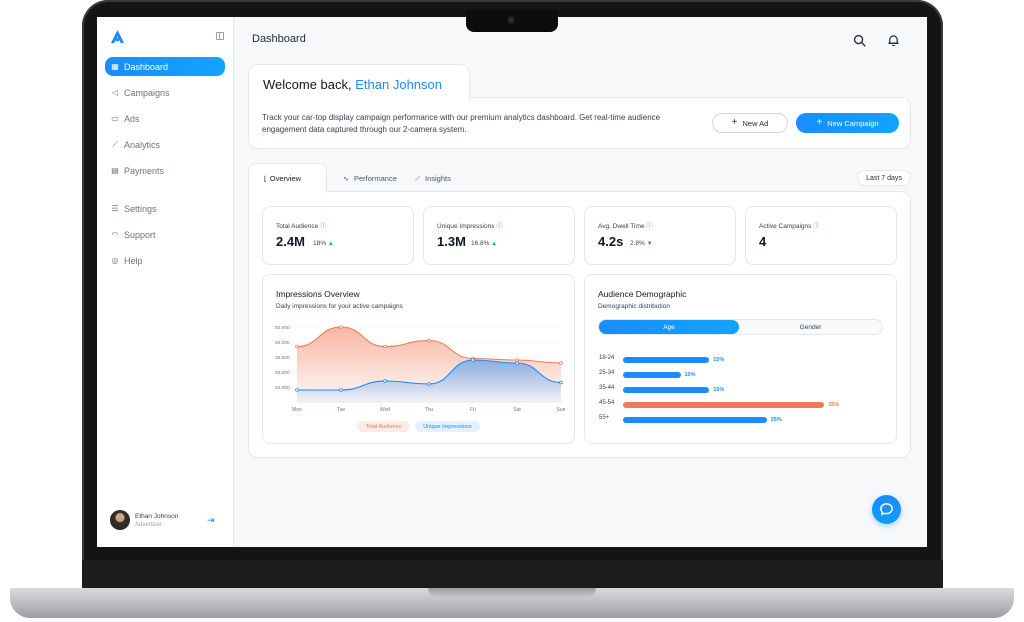  What do you see at coordinates (429, 381) in the screenshot?
I see `series-unique-impressions-area` at bounding box center [429, 381].